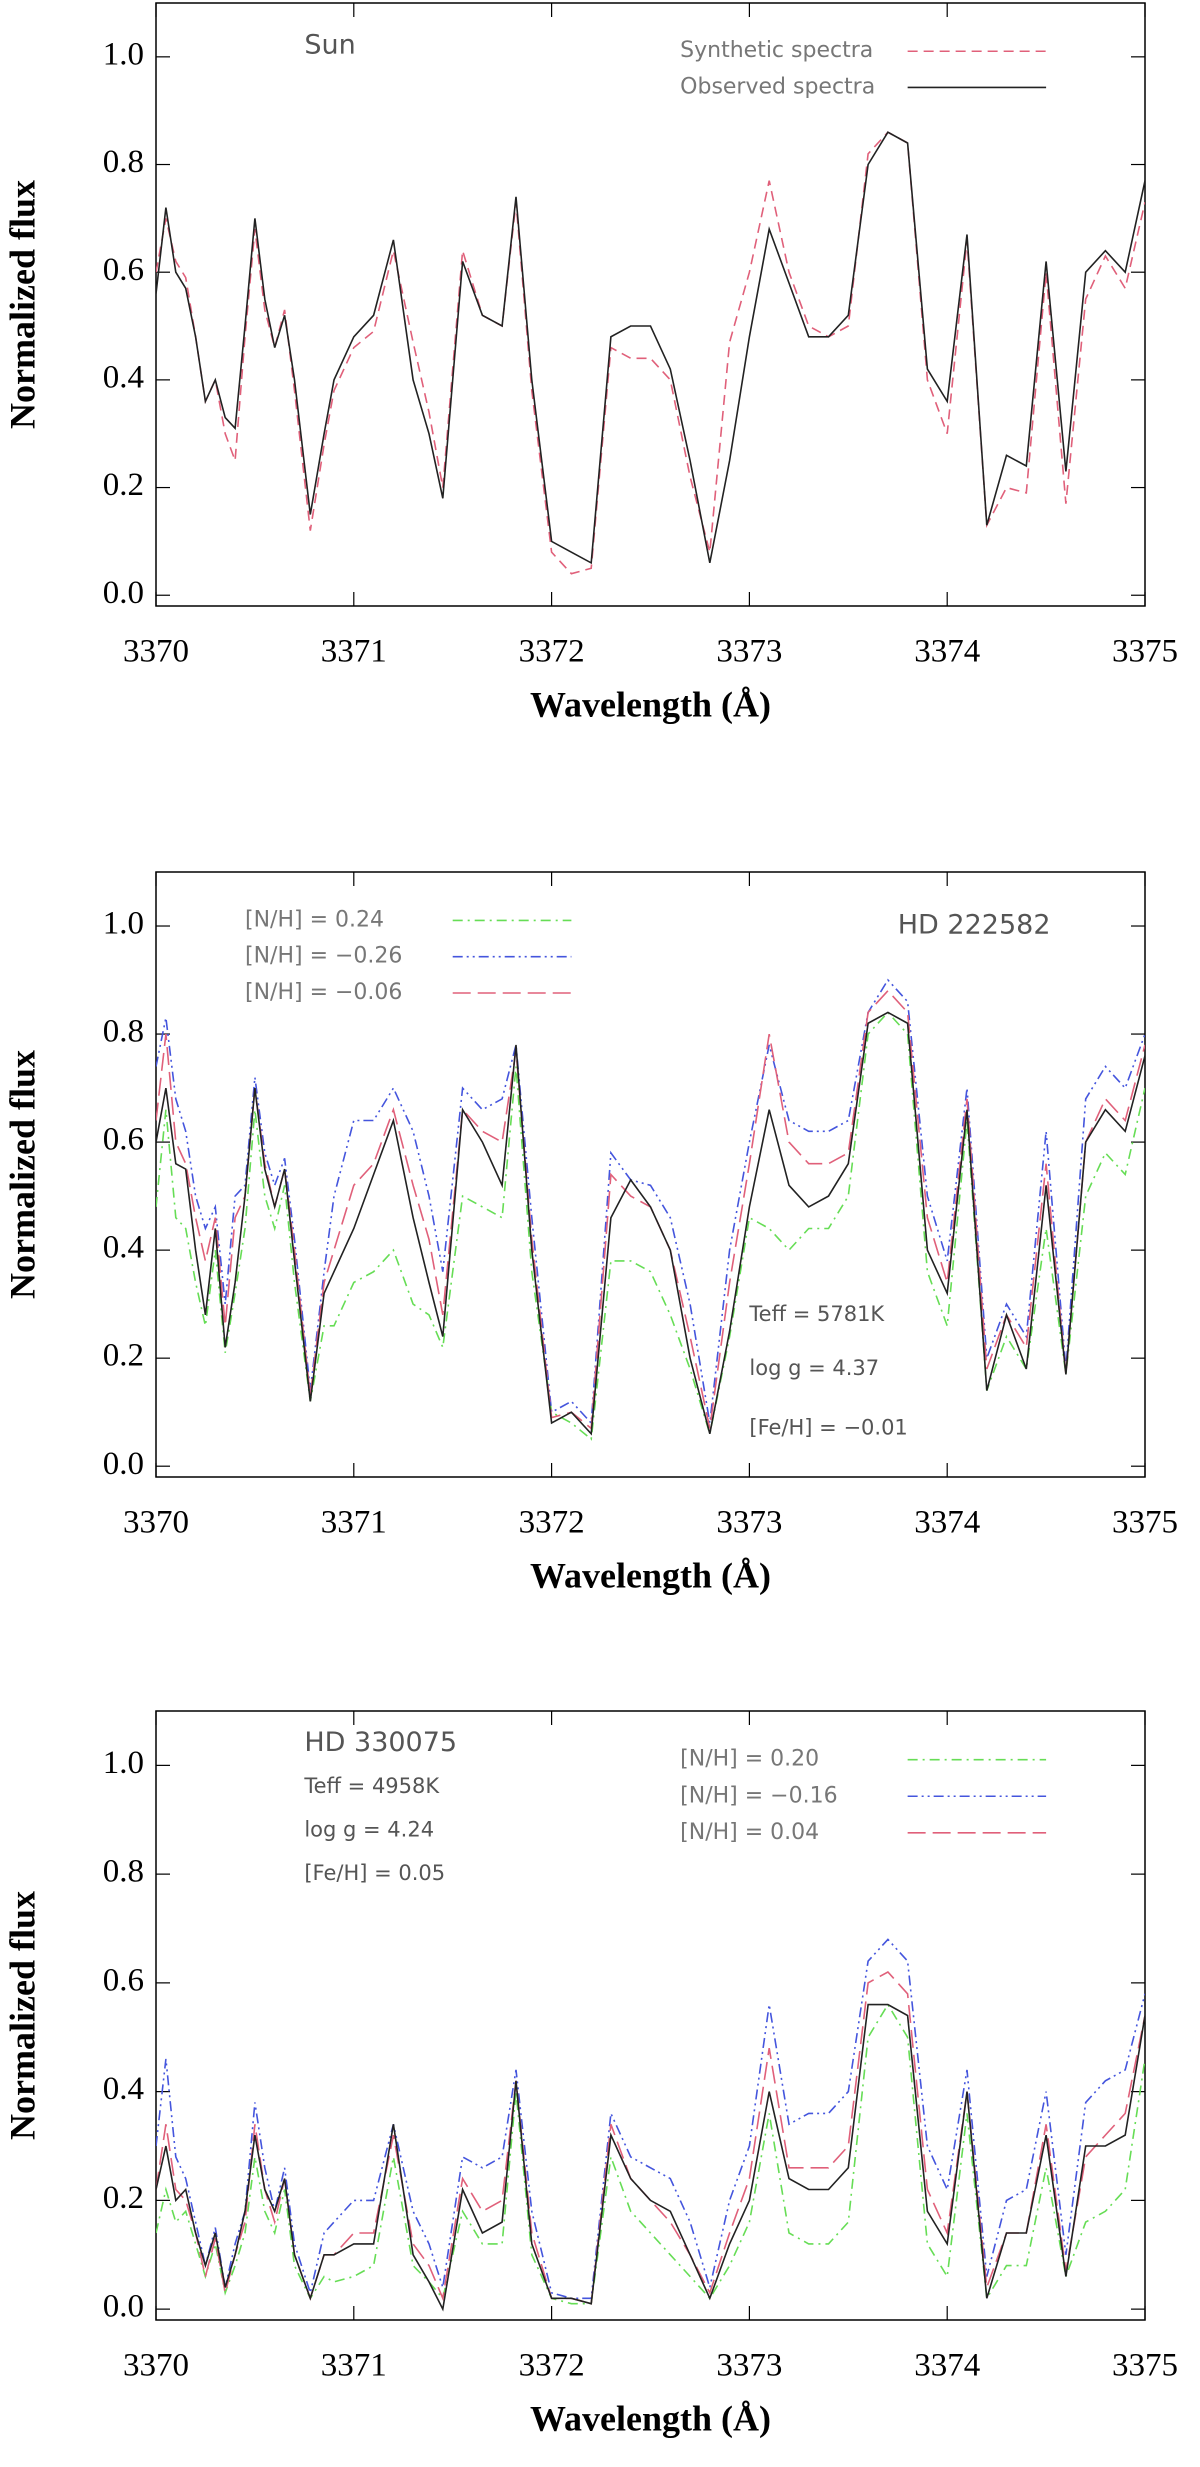 This screenshot has height=2467, width=1200. What do you see at coordinates (323, 956) in the screenshot?
I see `legend-label: [N/H] = −0.26` at bounding box center [323, 956].